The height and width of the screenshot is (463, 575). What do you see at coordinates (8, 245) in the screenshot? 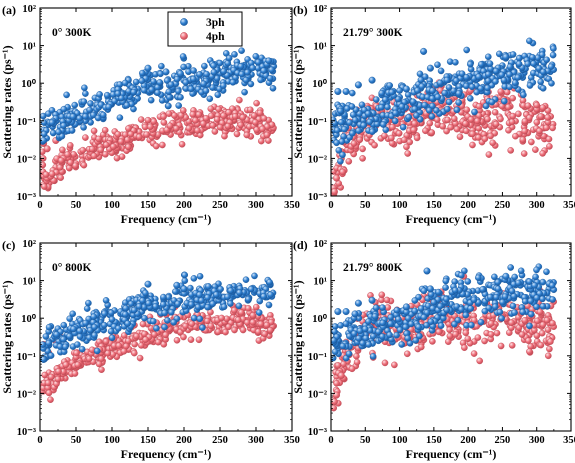
I see `panel-label: (c)` at bounding box center [8, 245].